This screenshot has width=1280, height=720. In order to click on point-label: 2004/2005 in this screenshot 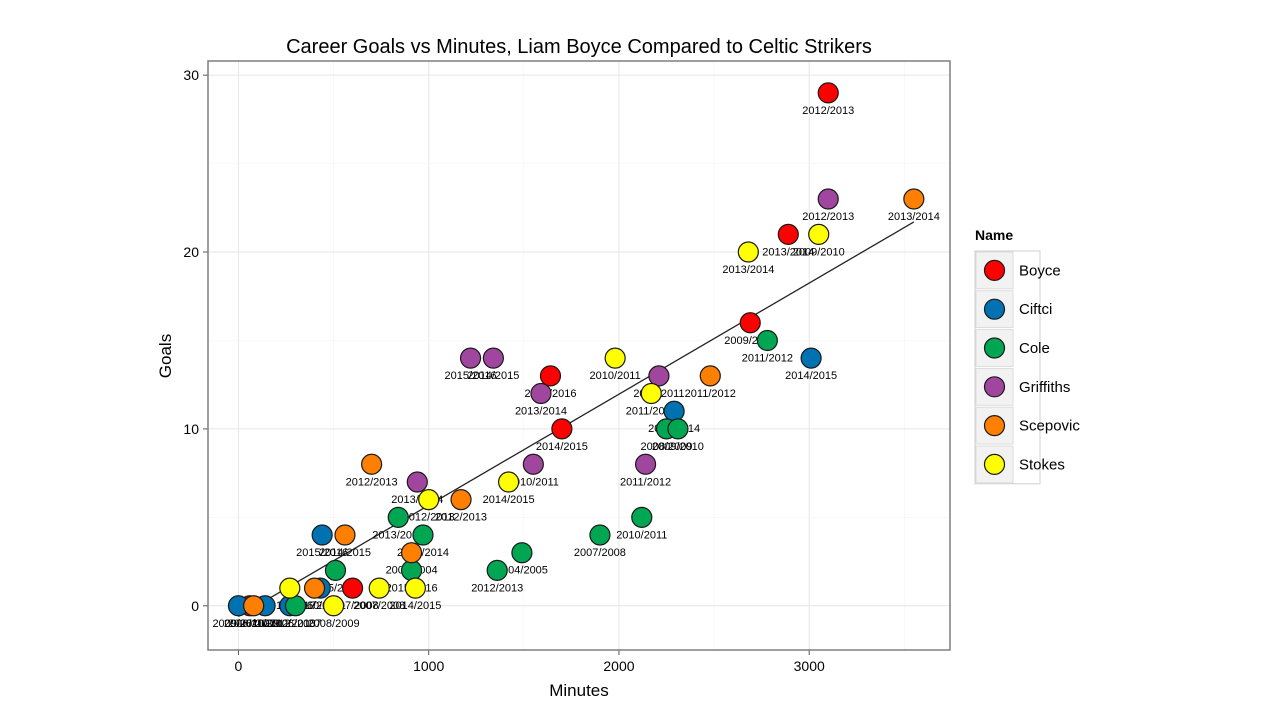, I will do `click(522, 571)`.